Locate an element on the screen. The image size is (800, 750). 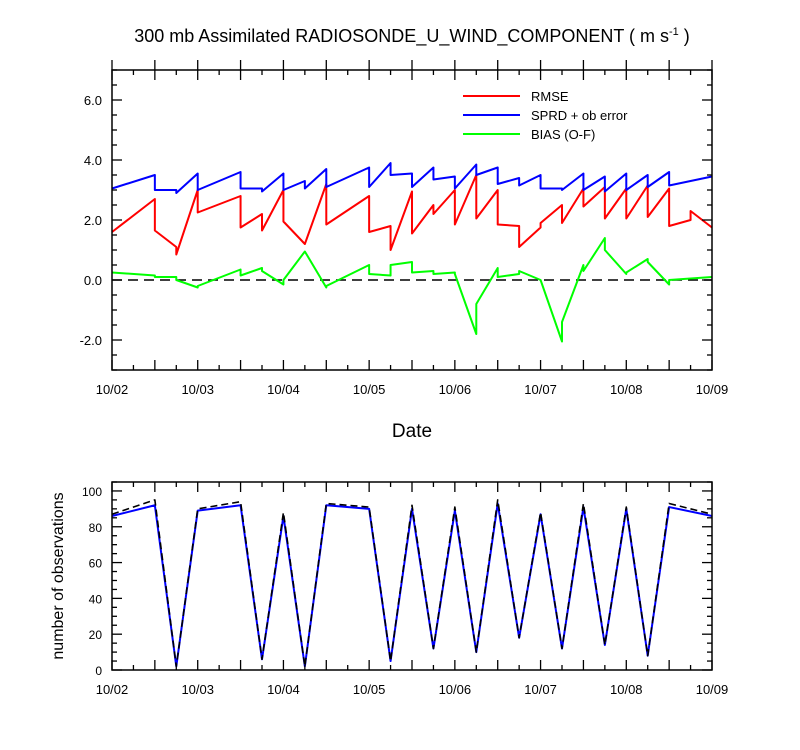
upper-x-tick-label: 10/08 is located at coordinates (626, 389).